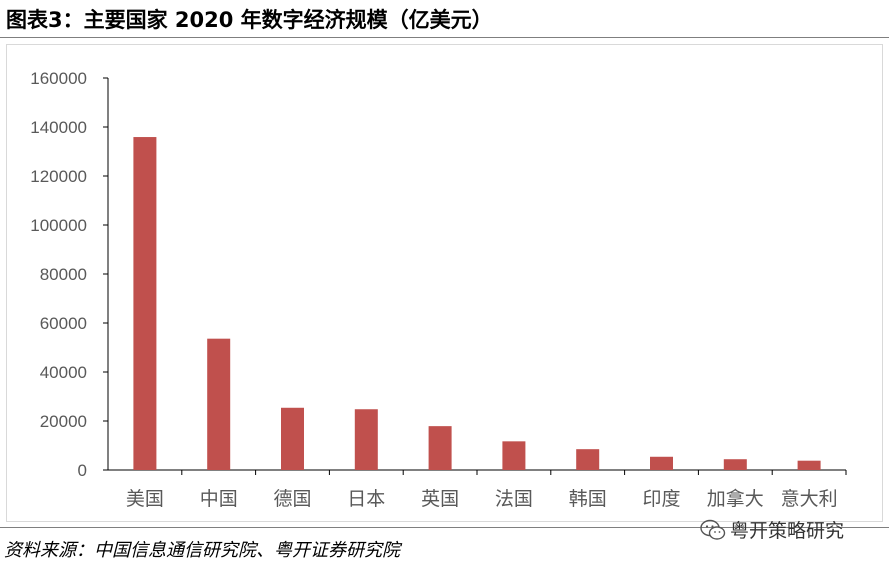 The height and width of the screenshot is (566, 889). Describe the element at coordinates (661, 499) in the screenshot. I see `x-tick-label: 印度` at that location.